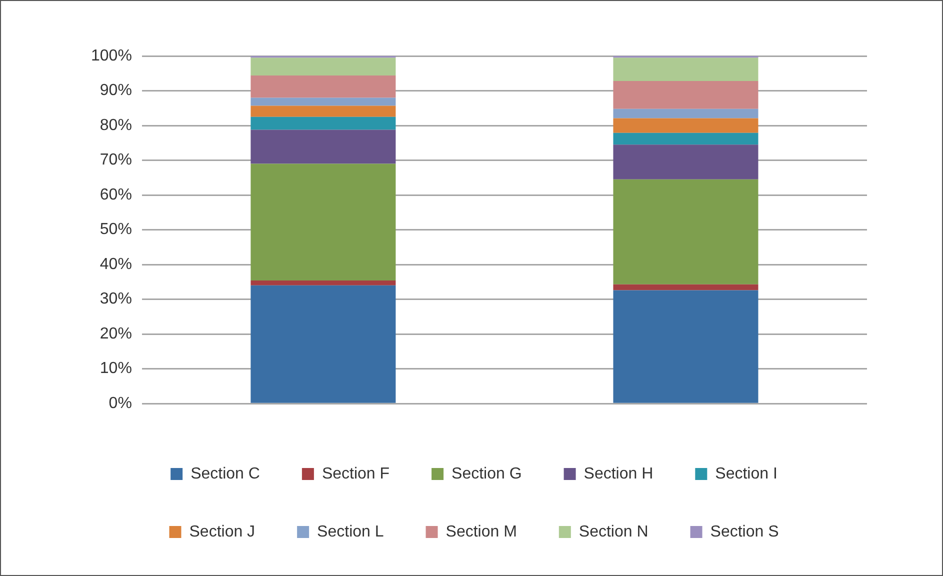  What do you see at coordinates (116, 160) in the screenshot?
I see `y-tick-label: 70%` at bounding box center [116, 160].